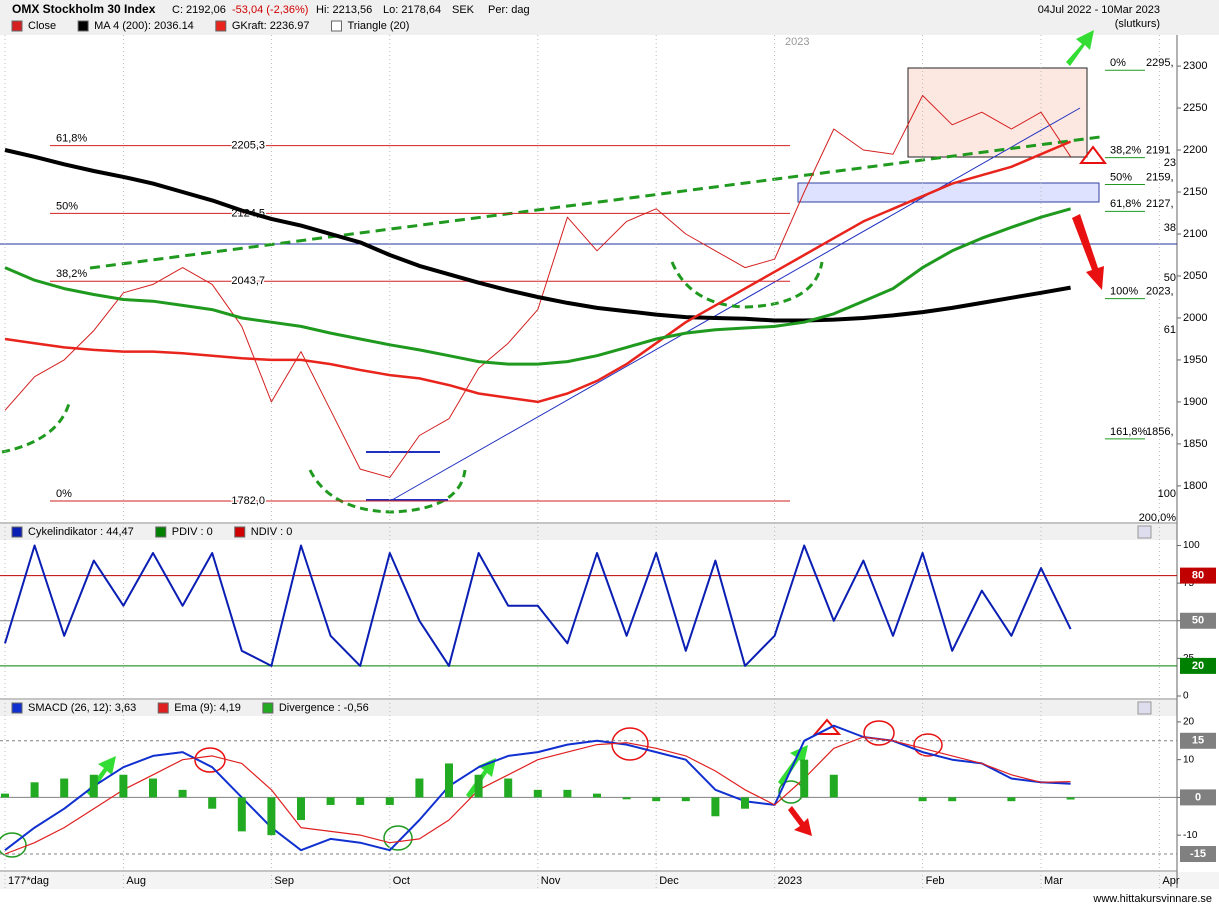  What do you see at coordinates (271, 26) in the screenshot?
I see `legend-label: GKraft: 2236.97` at bounding box center [271, 26].